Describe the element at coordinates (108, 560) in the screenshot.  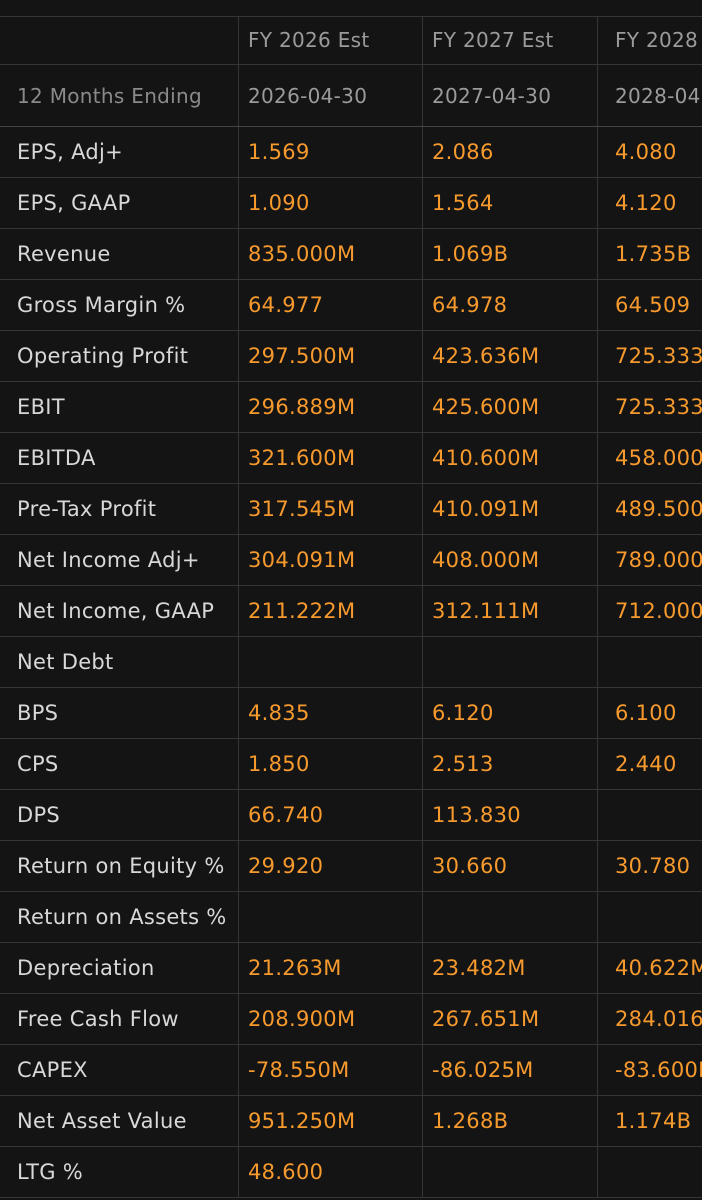
I see `row-label: Net Income Adj+` at that location.